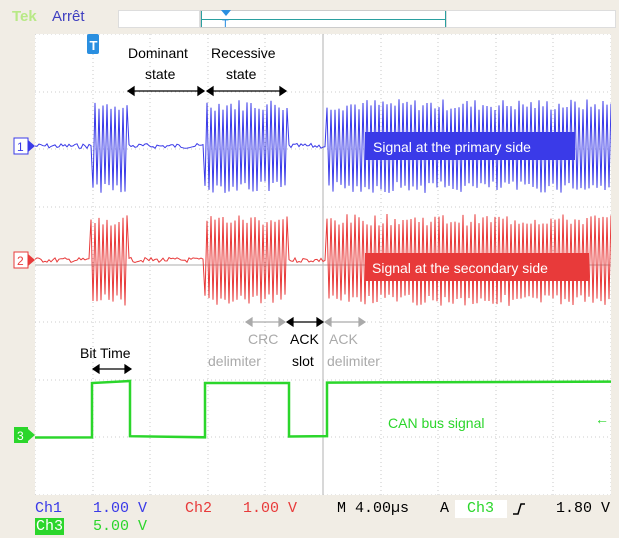  What do you see at coordinates (120, 526) in the screenshot?
I see `ch3-scale: 5.00 V` at bounding box center [120, 526].